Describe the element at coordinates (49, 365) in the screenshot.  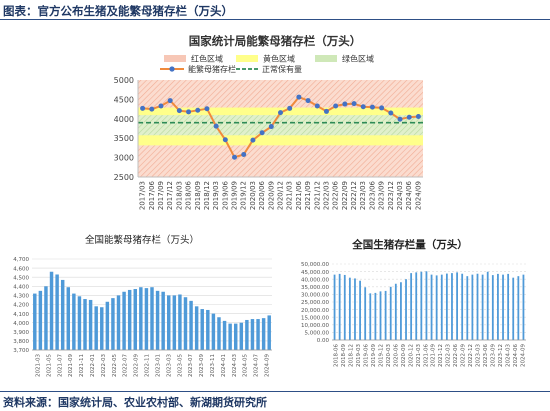
I see `x-tick-label: 2021-05` at that location.